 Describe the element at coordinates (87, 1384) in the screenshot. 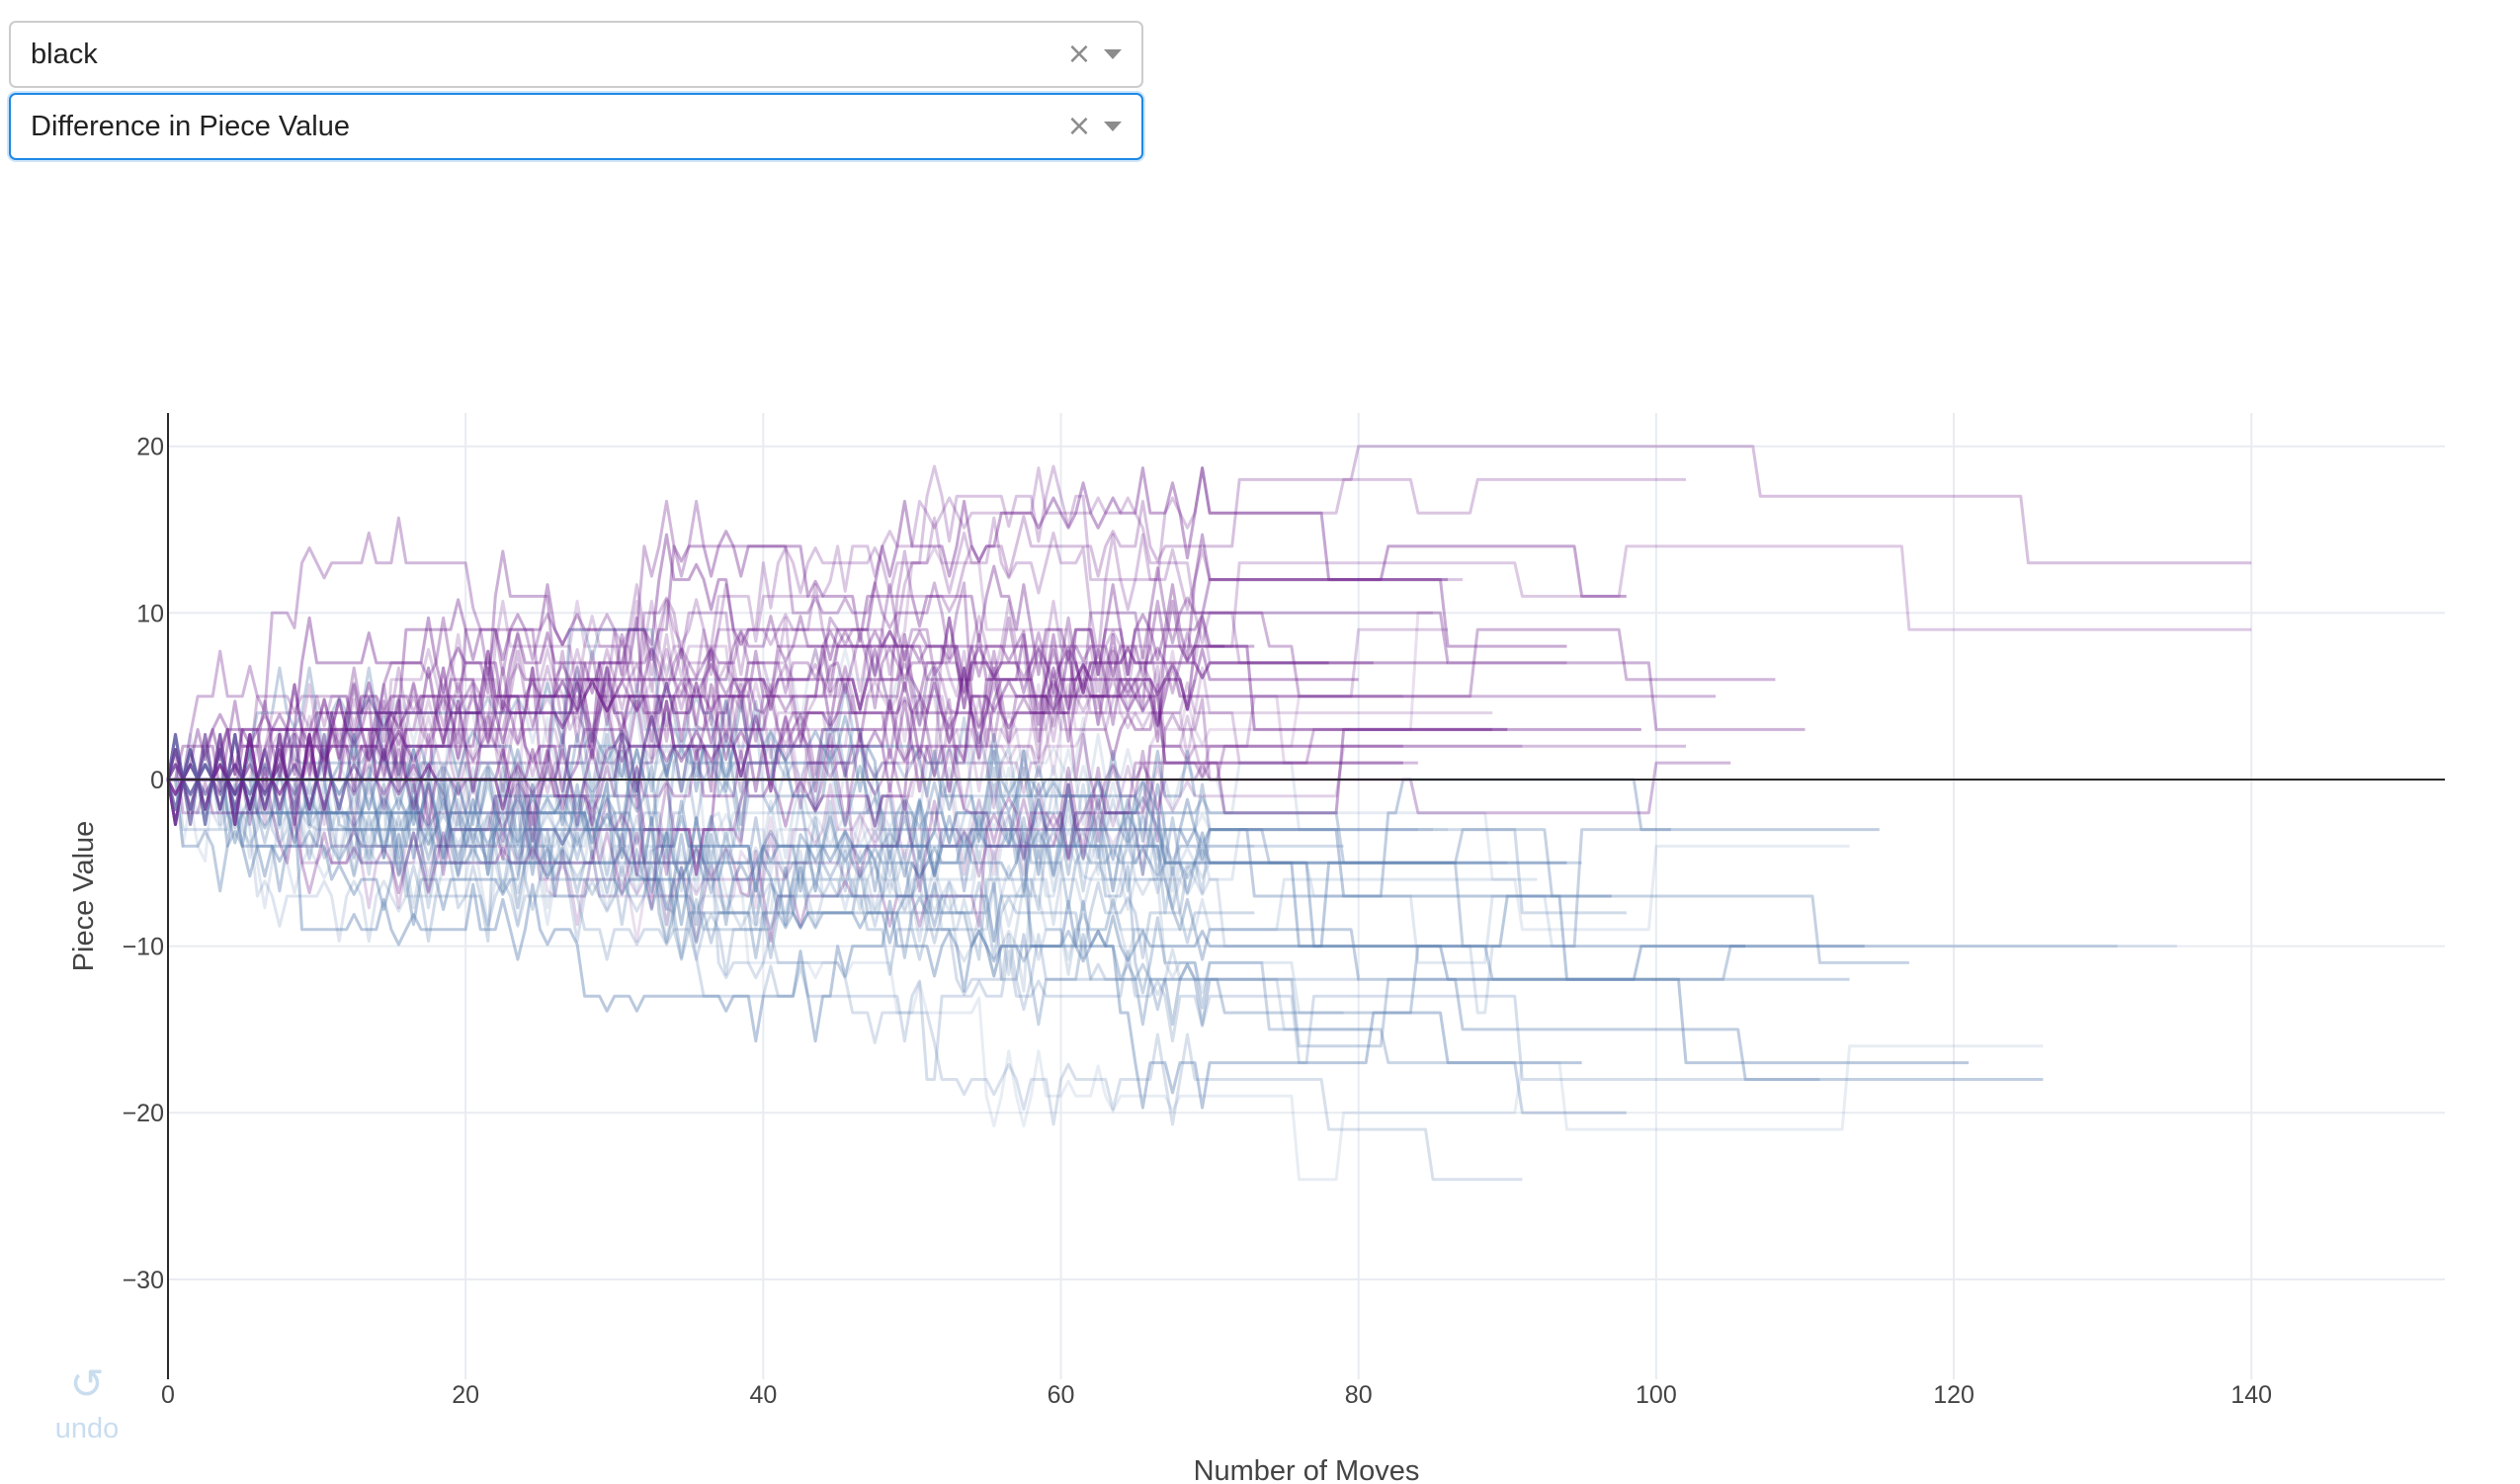

I see `undo-icon: ↺` at that location.